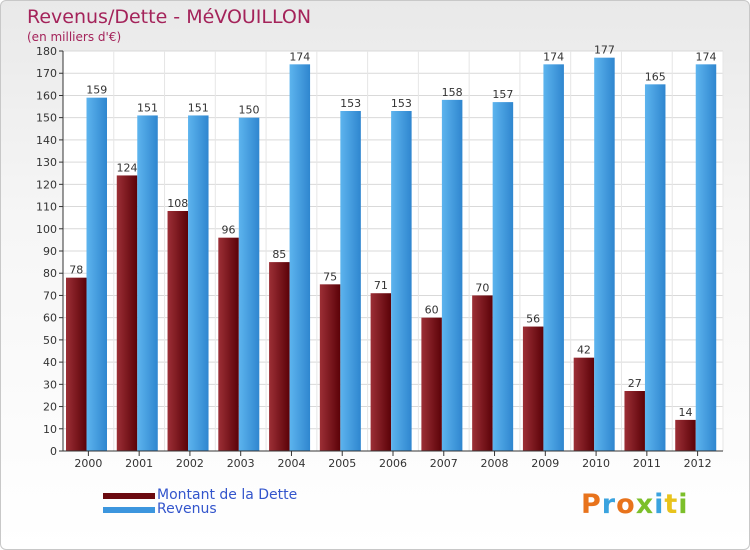 The width and height of the screenshot is (750, 550). I want to click on y-tick-label: 20, so click(50, 407).